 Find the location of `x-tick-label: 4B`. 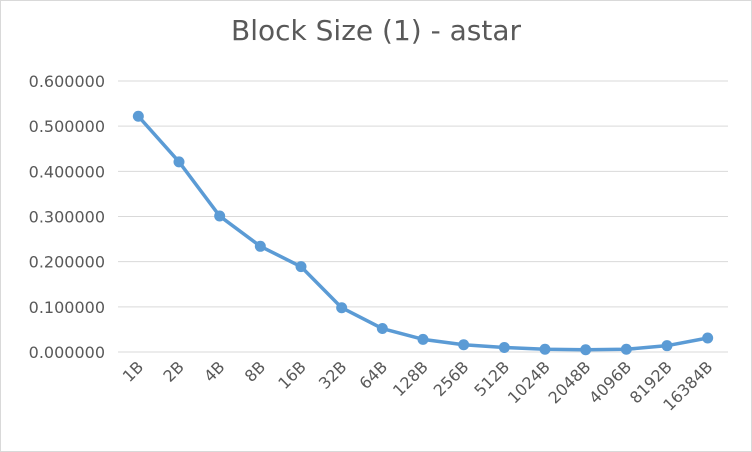

x-tick-label: 4B is located at coordinates (214, 371).